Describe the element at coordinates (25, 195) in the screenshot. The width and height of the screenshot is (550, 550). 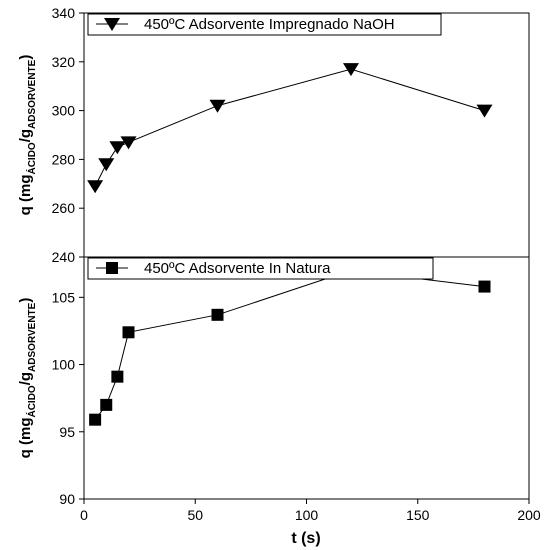
I see `top-ylabel-main: q (mg` at that location.